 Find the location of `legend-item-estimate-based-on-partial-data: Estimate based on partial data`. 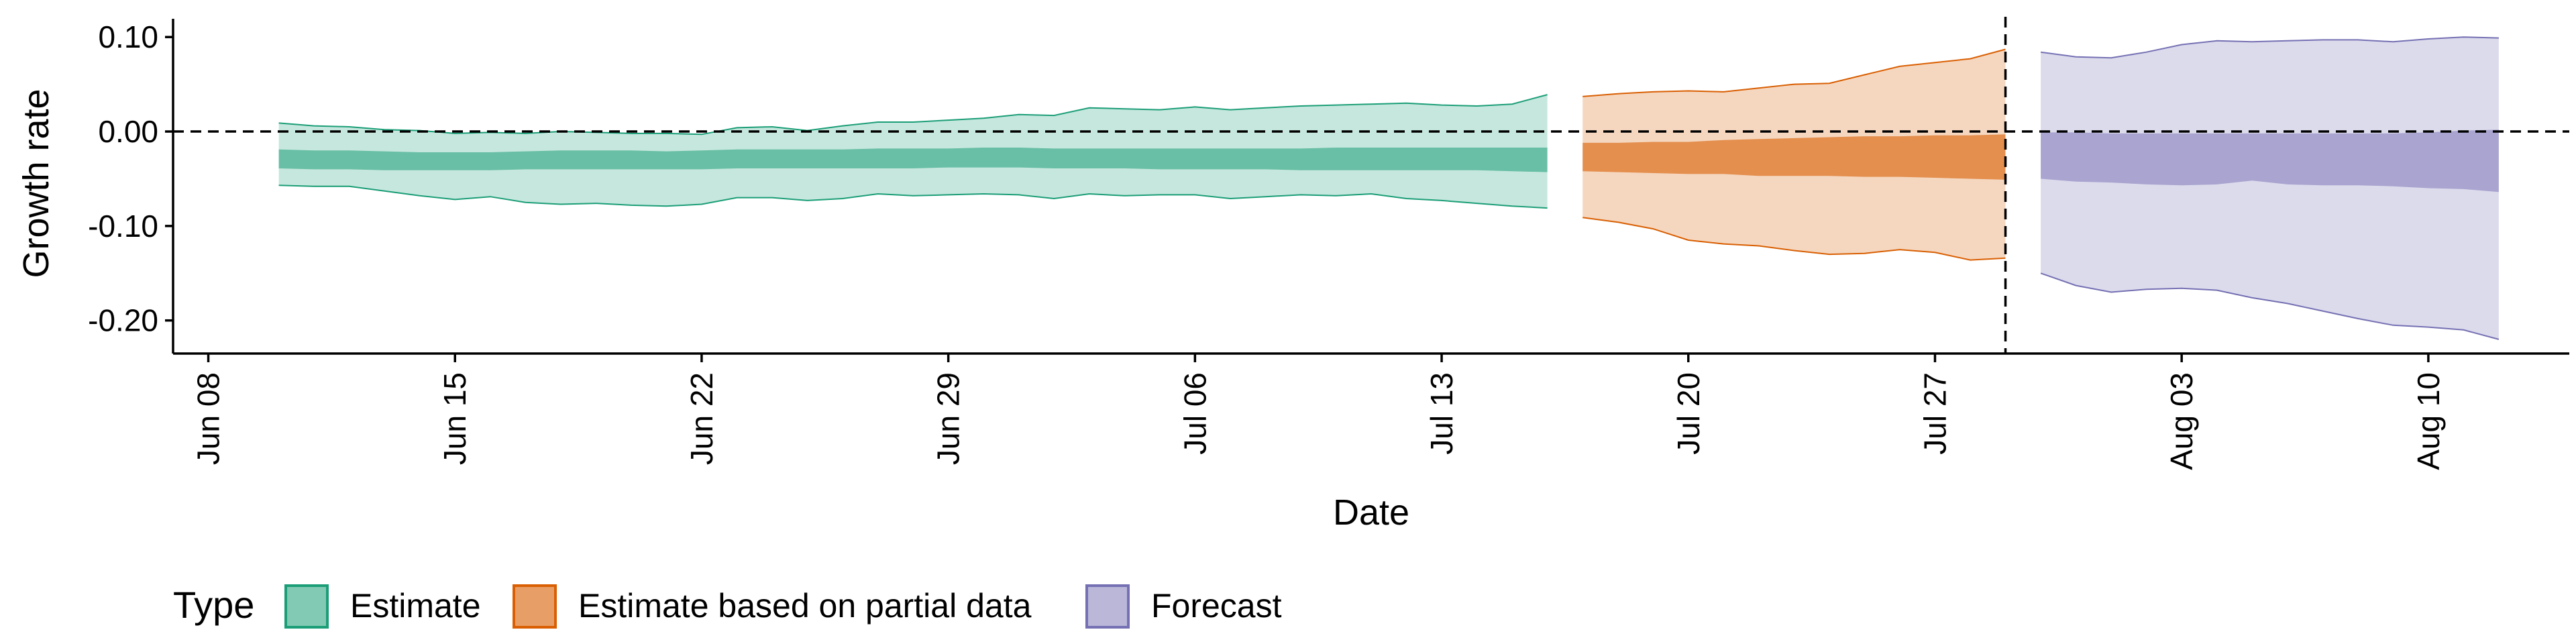

legend-item-estimate-based-on-partial-data: Estimate based on partial data is located at coordinates (772, 606).